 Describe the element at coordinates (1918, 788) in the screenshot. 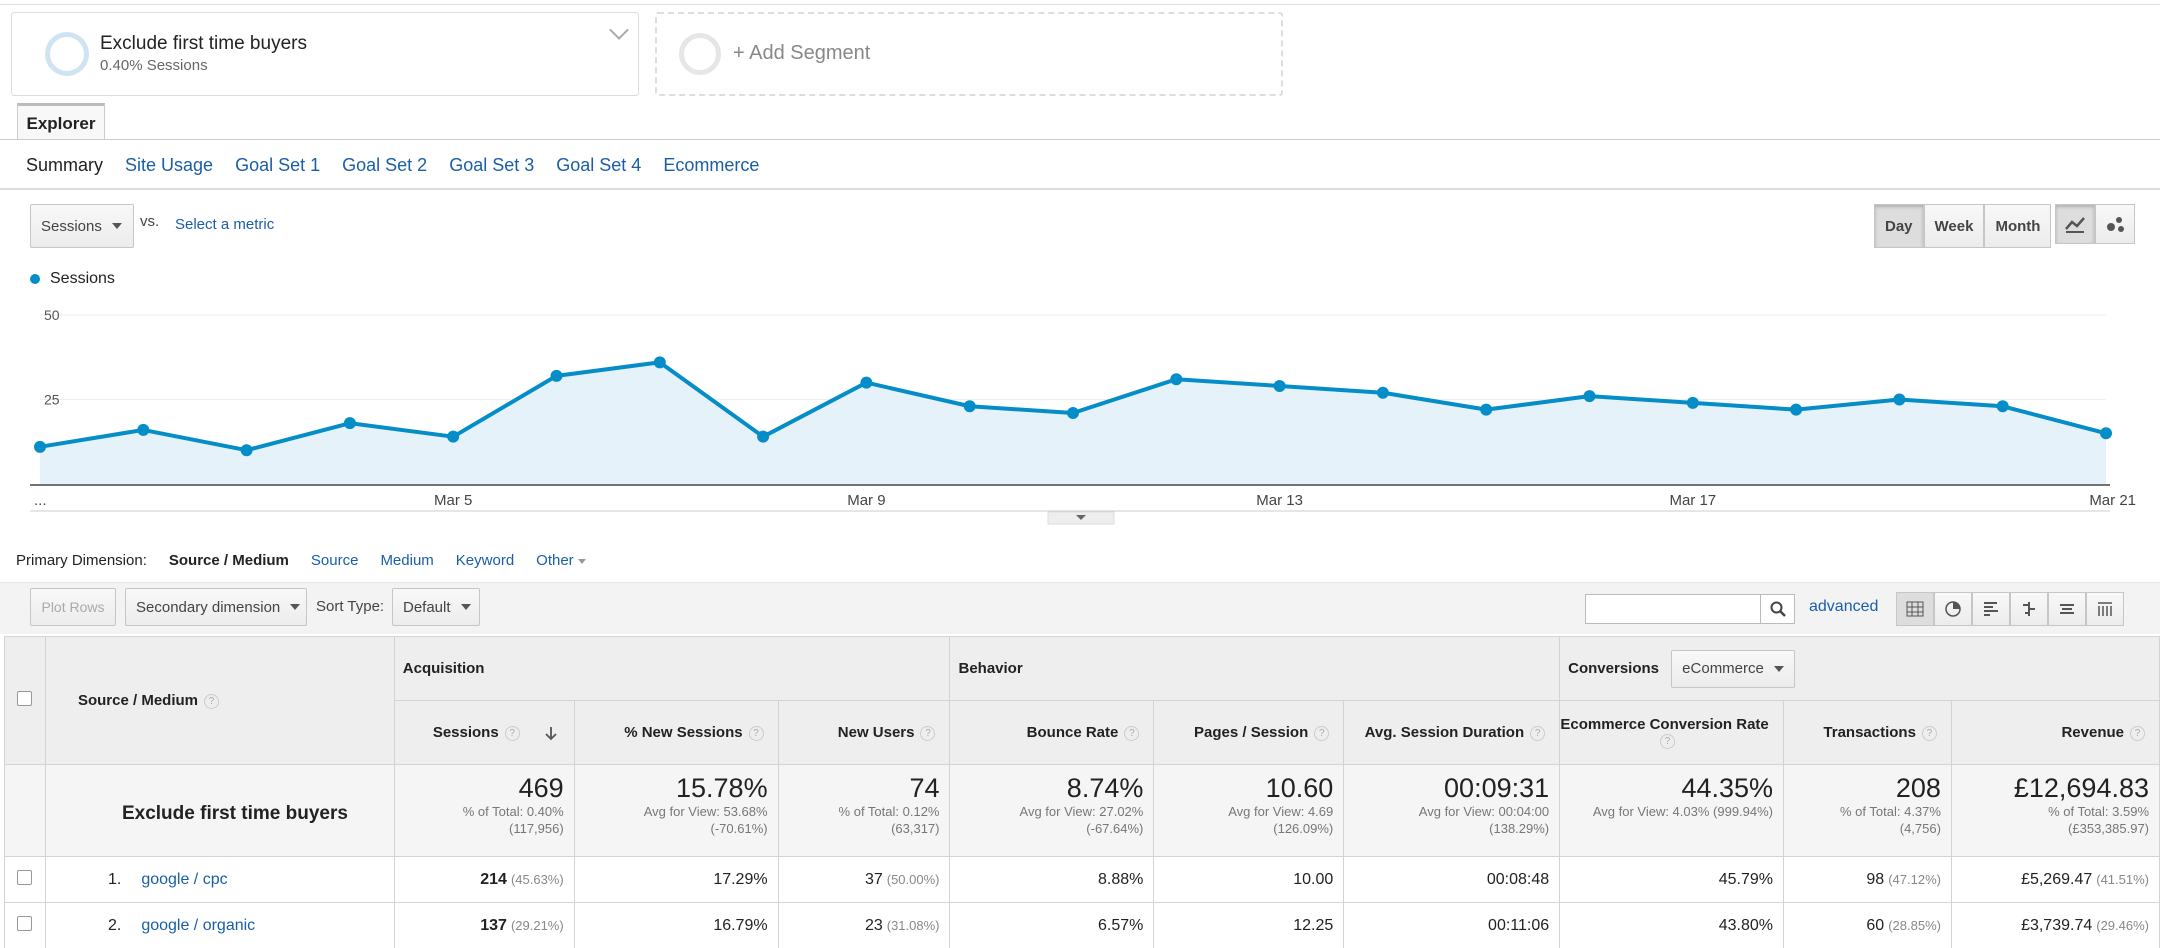

I see `total-value: 208` at that location.